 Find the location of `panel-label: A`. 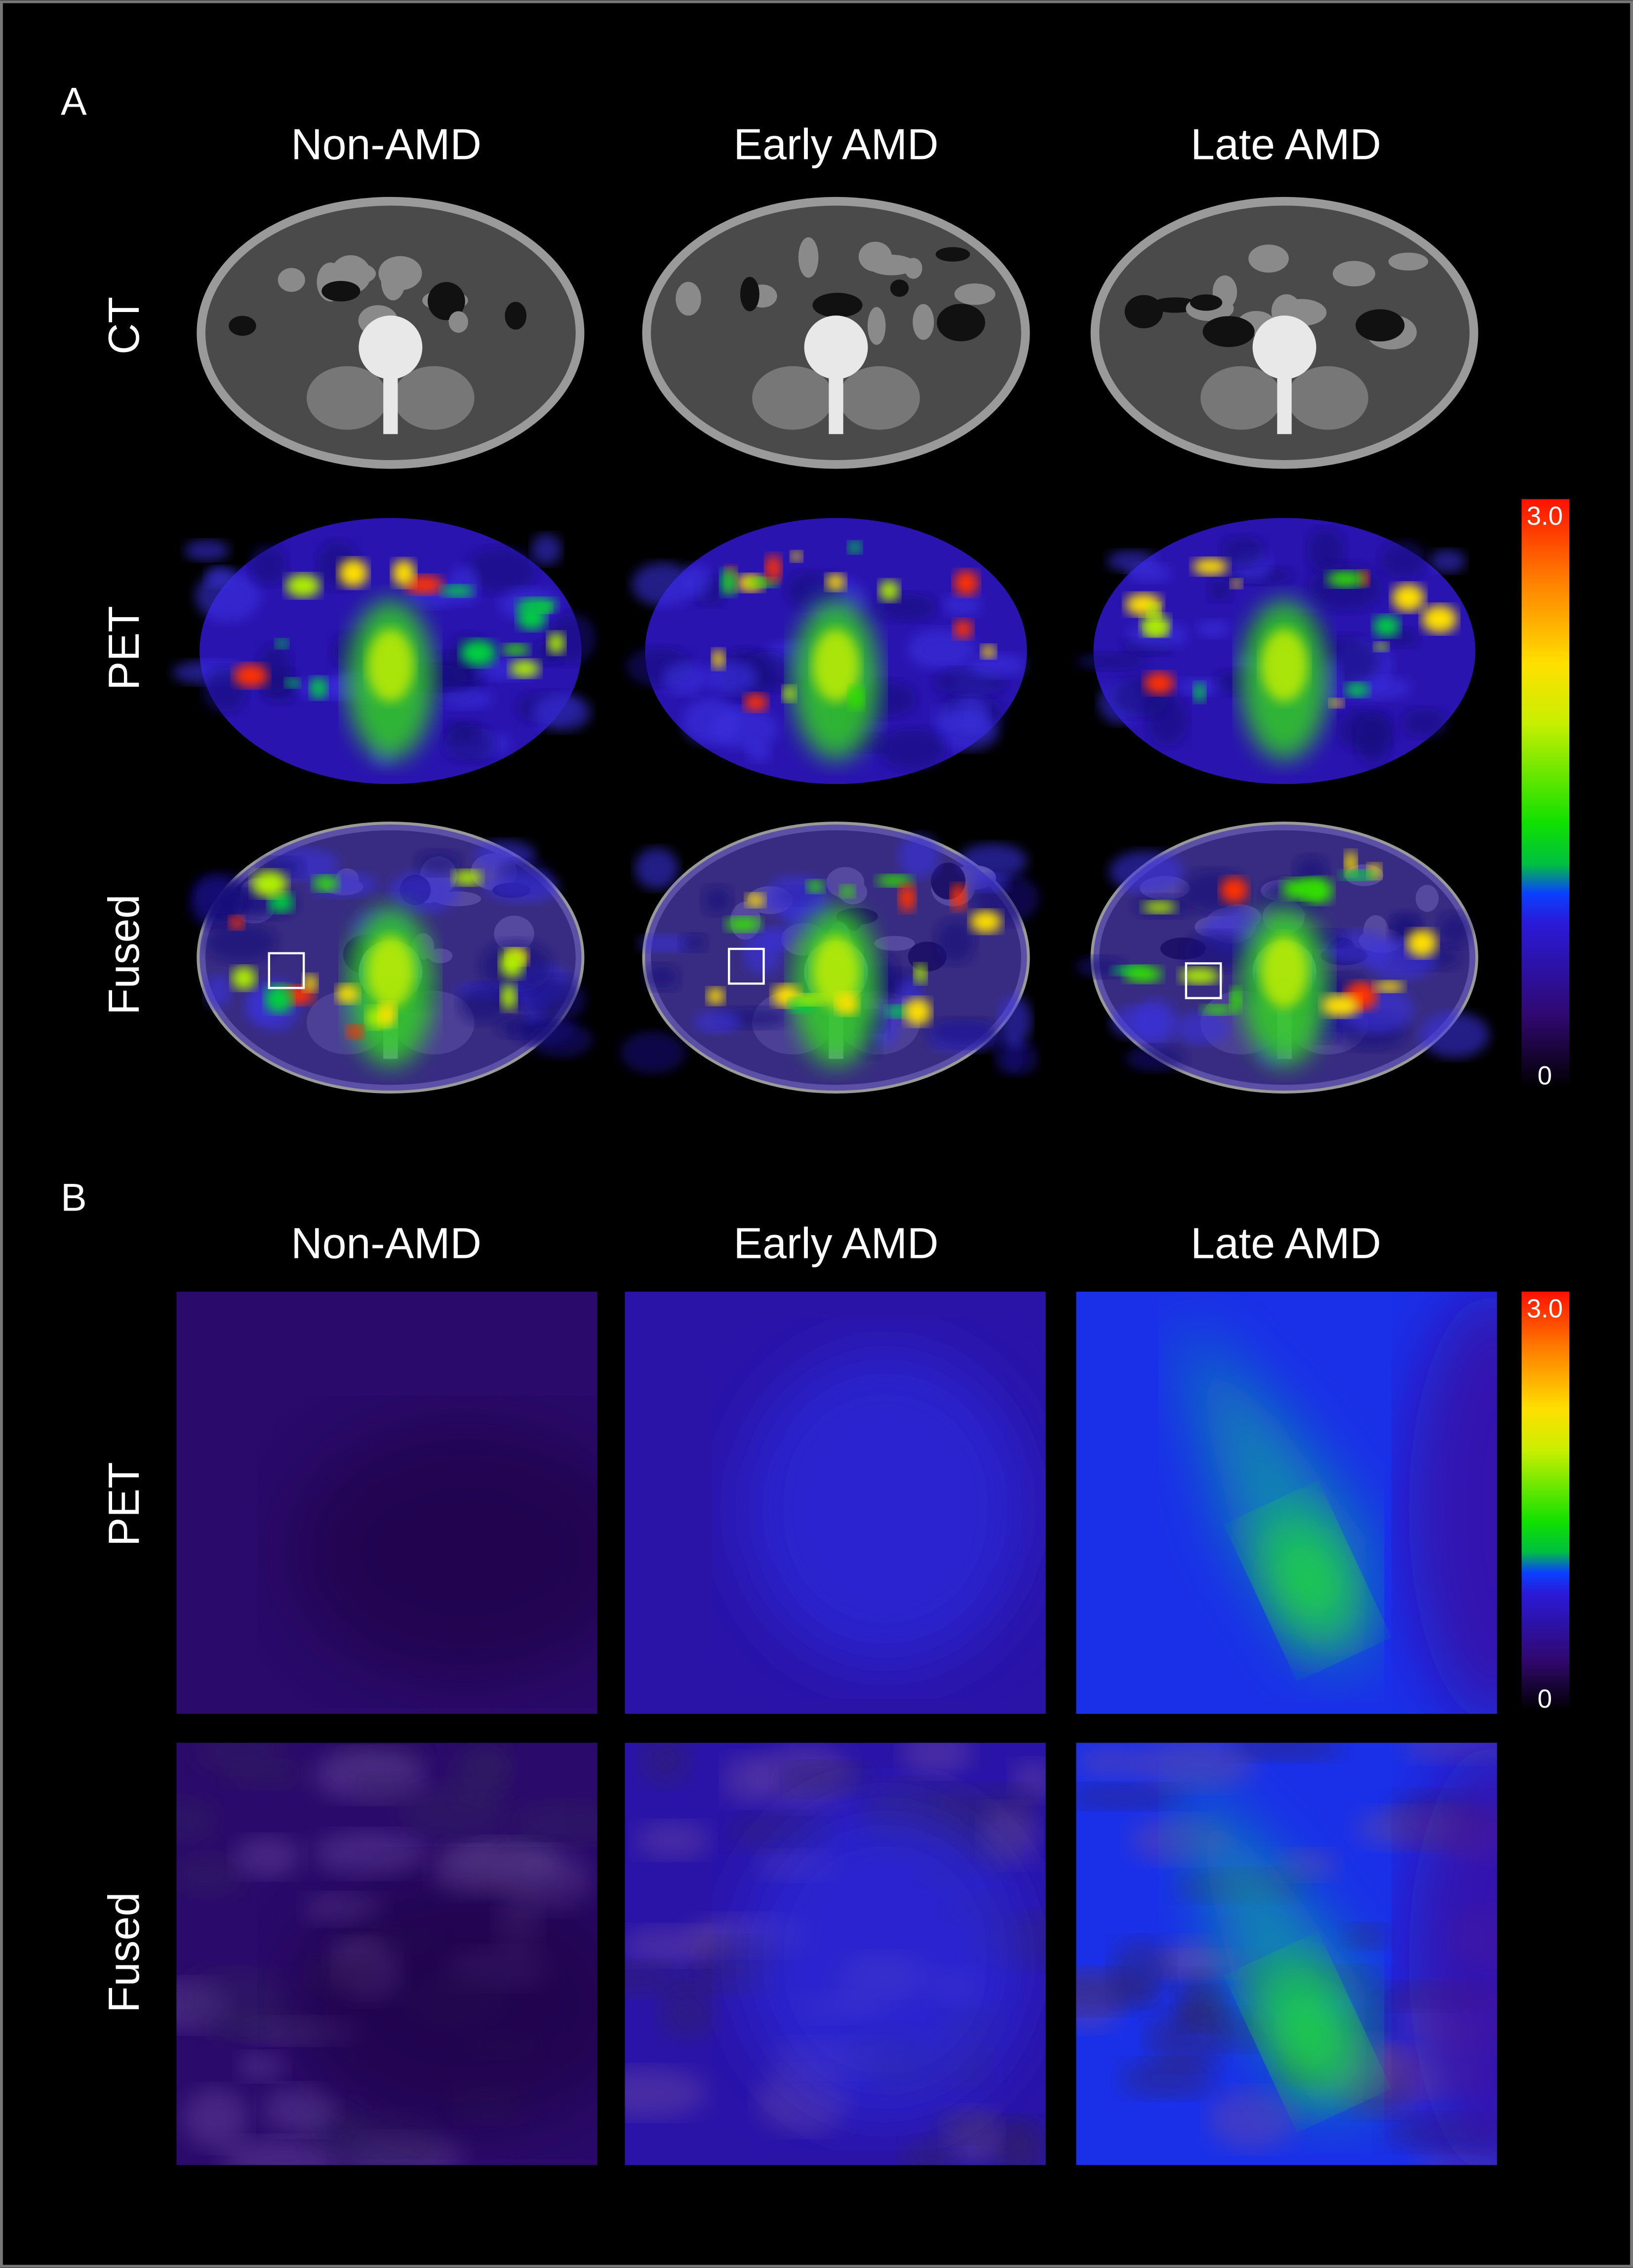

panel-label: A is located at coordinates (74, 101).